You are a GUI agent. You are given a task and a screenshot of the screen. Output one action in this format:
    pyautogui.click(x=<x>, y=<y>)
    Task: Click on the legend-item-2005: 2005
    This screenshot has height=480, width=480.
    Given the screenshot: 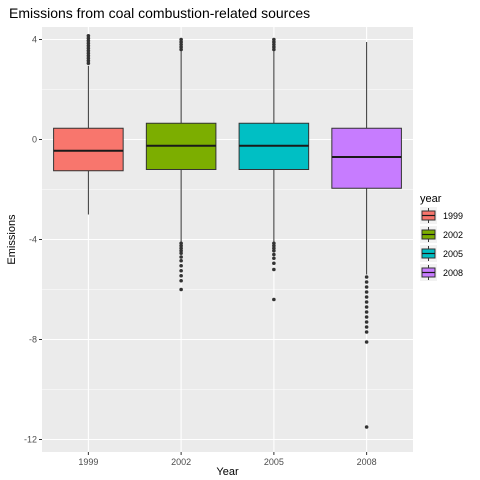 What is the action you would take?
    pyautogui.click(x=441, y=253)
    